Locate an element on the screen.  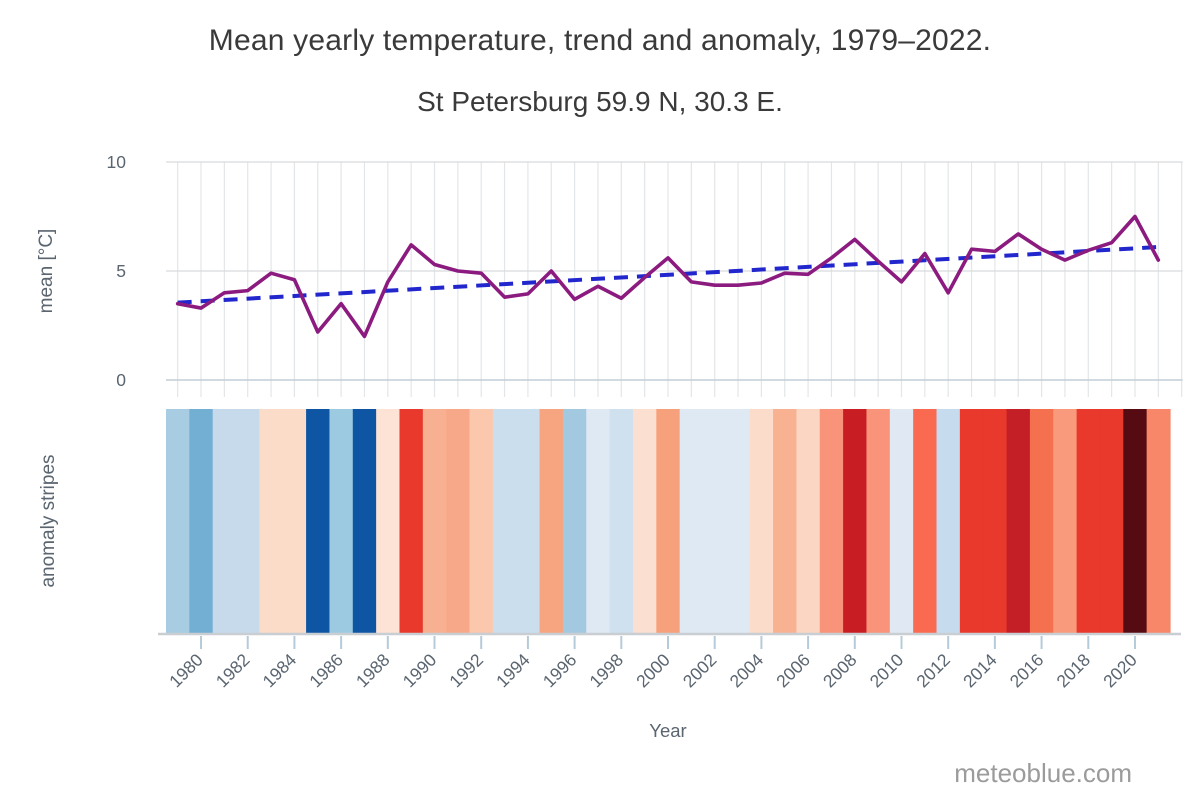
anomaly-stripe-1996 is located at coordinates (574, 521).